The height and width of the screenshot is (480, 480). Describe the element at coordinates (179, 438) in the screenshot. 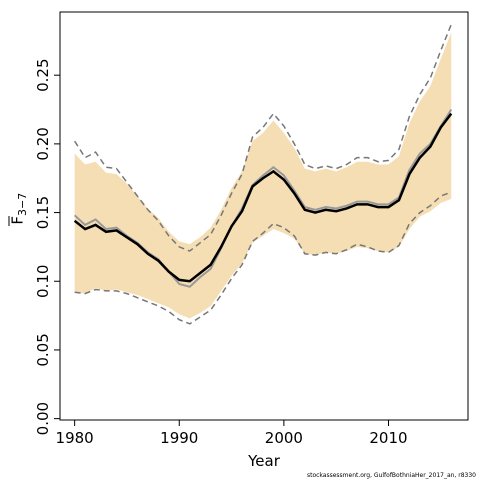

I see `x-tick-label: 1990` at that location.